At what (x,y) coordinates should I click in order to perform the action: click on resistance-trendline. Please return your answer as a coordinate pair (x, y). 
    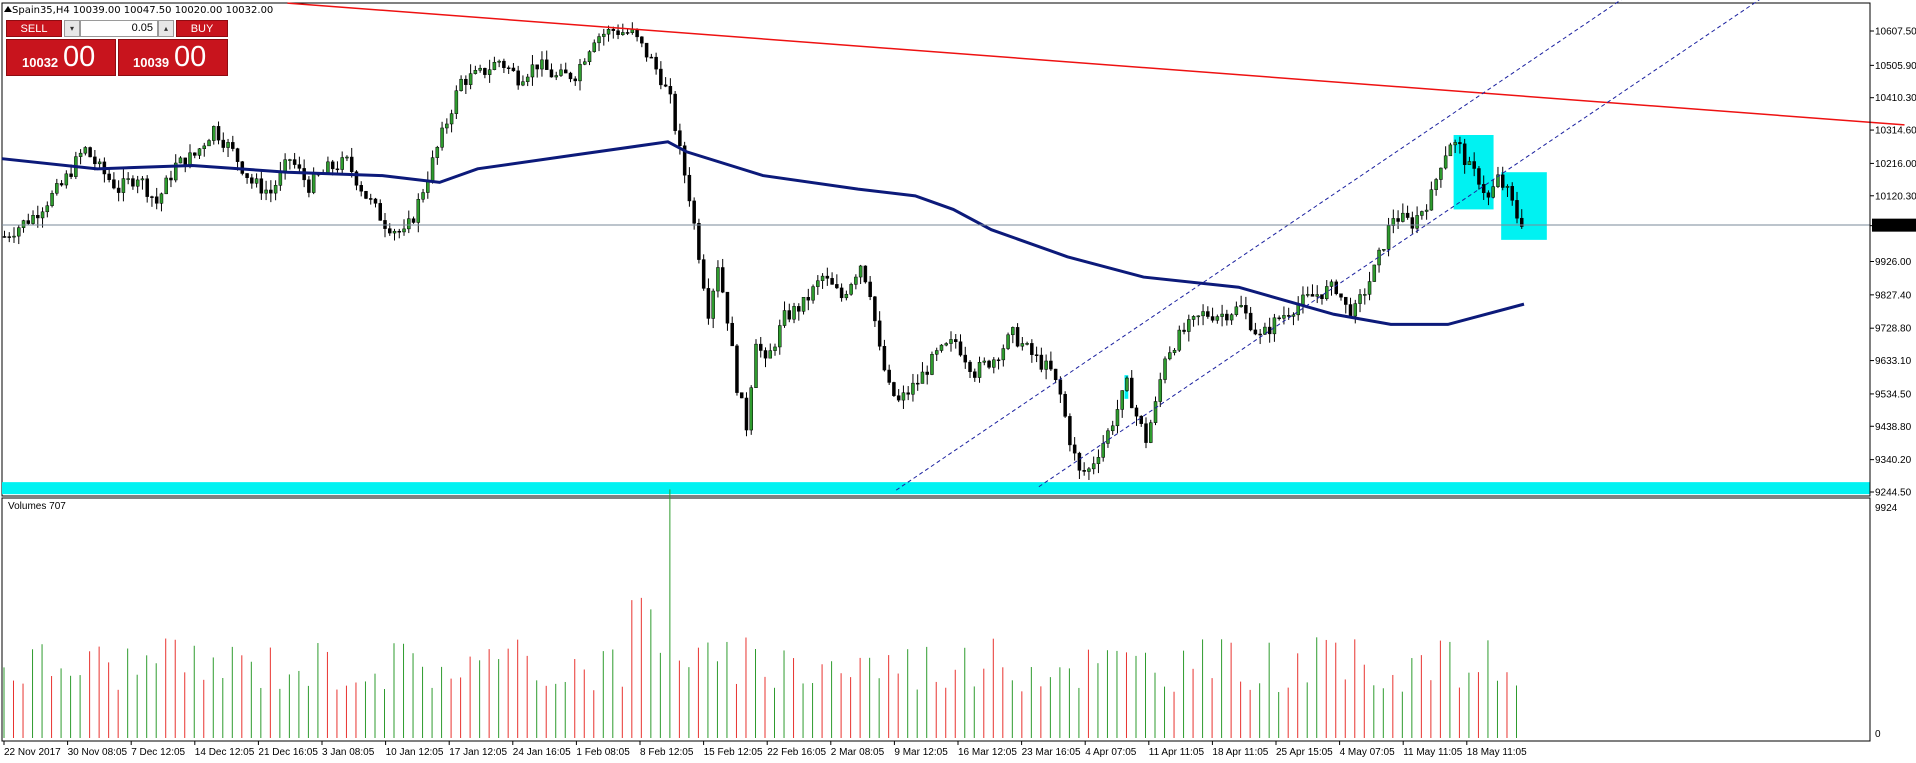
    Looking at the image, I should click on (1096, 64).